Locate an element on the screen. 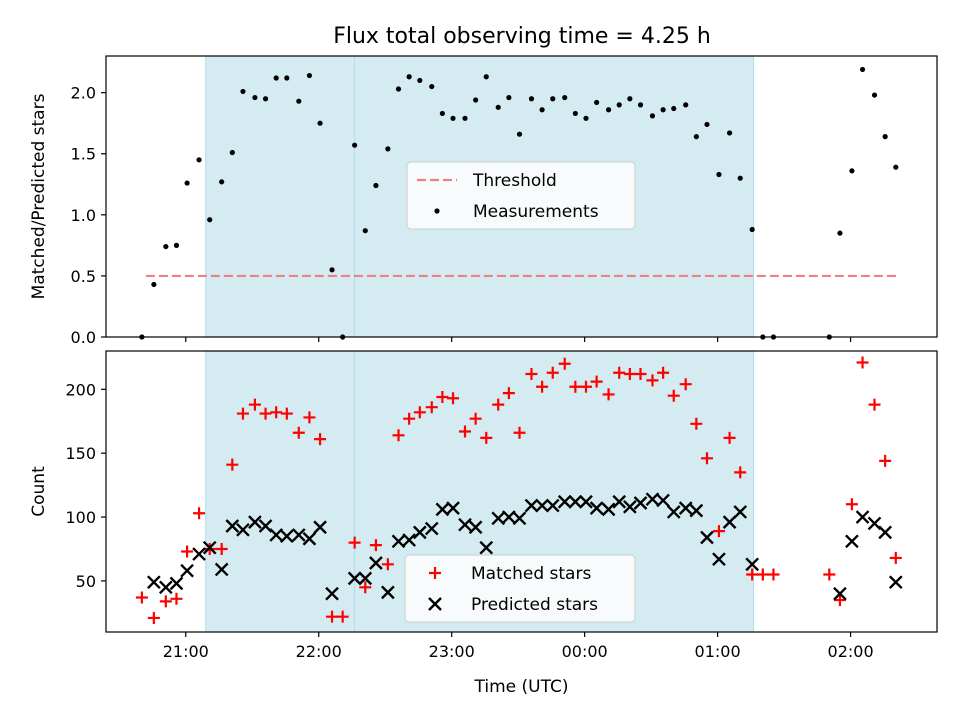 This screenshot has width=960, height=720. legend-label: Threshold is located at coordinates (514, 181).